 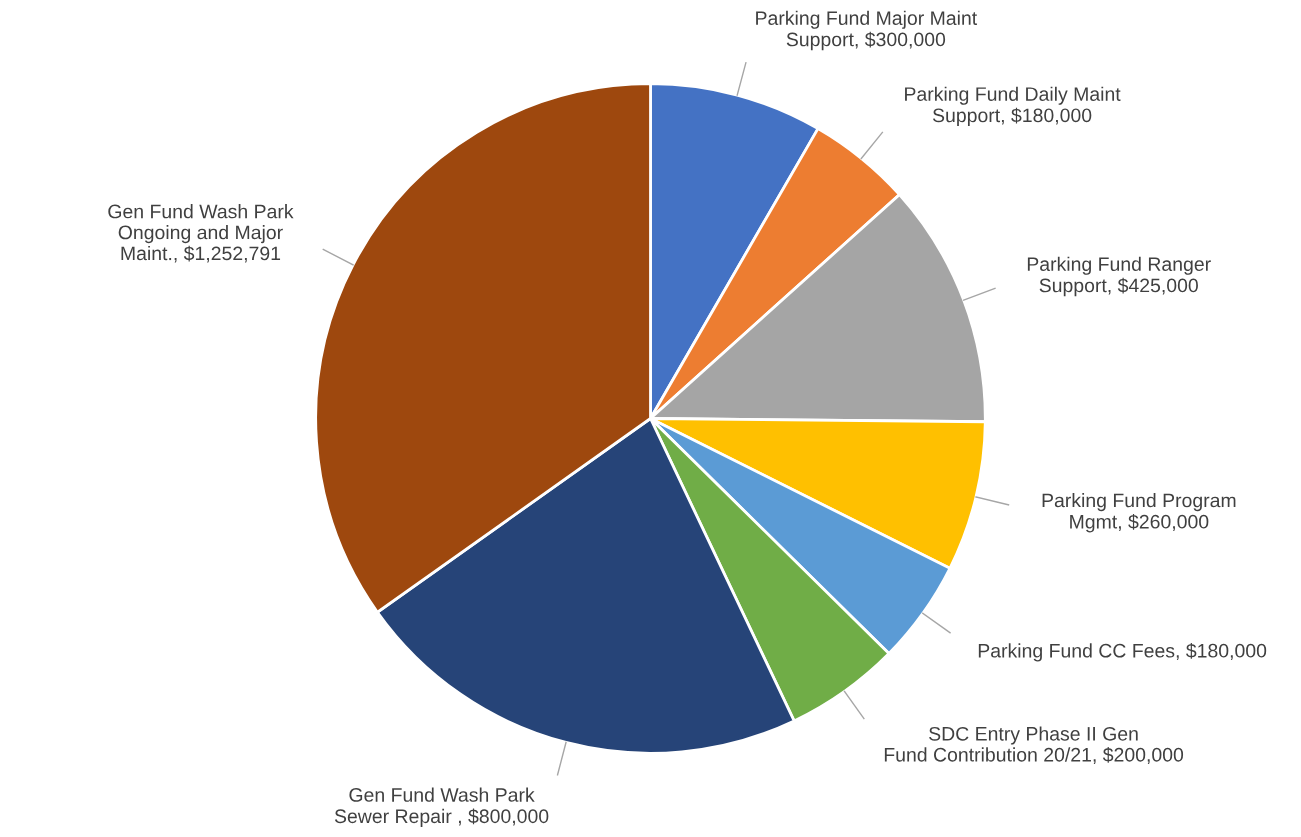 I want to click on slice-label: Parking Fund CC Fees, $180,000, so click(x=1122, y=652).